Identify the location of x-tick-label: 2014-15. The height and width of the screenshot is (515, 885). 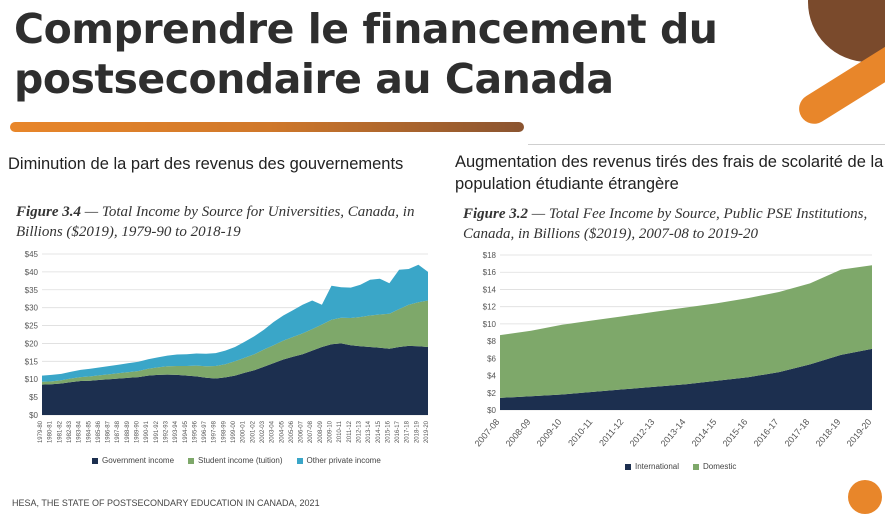
(379, 431).